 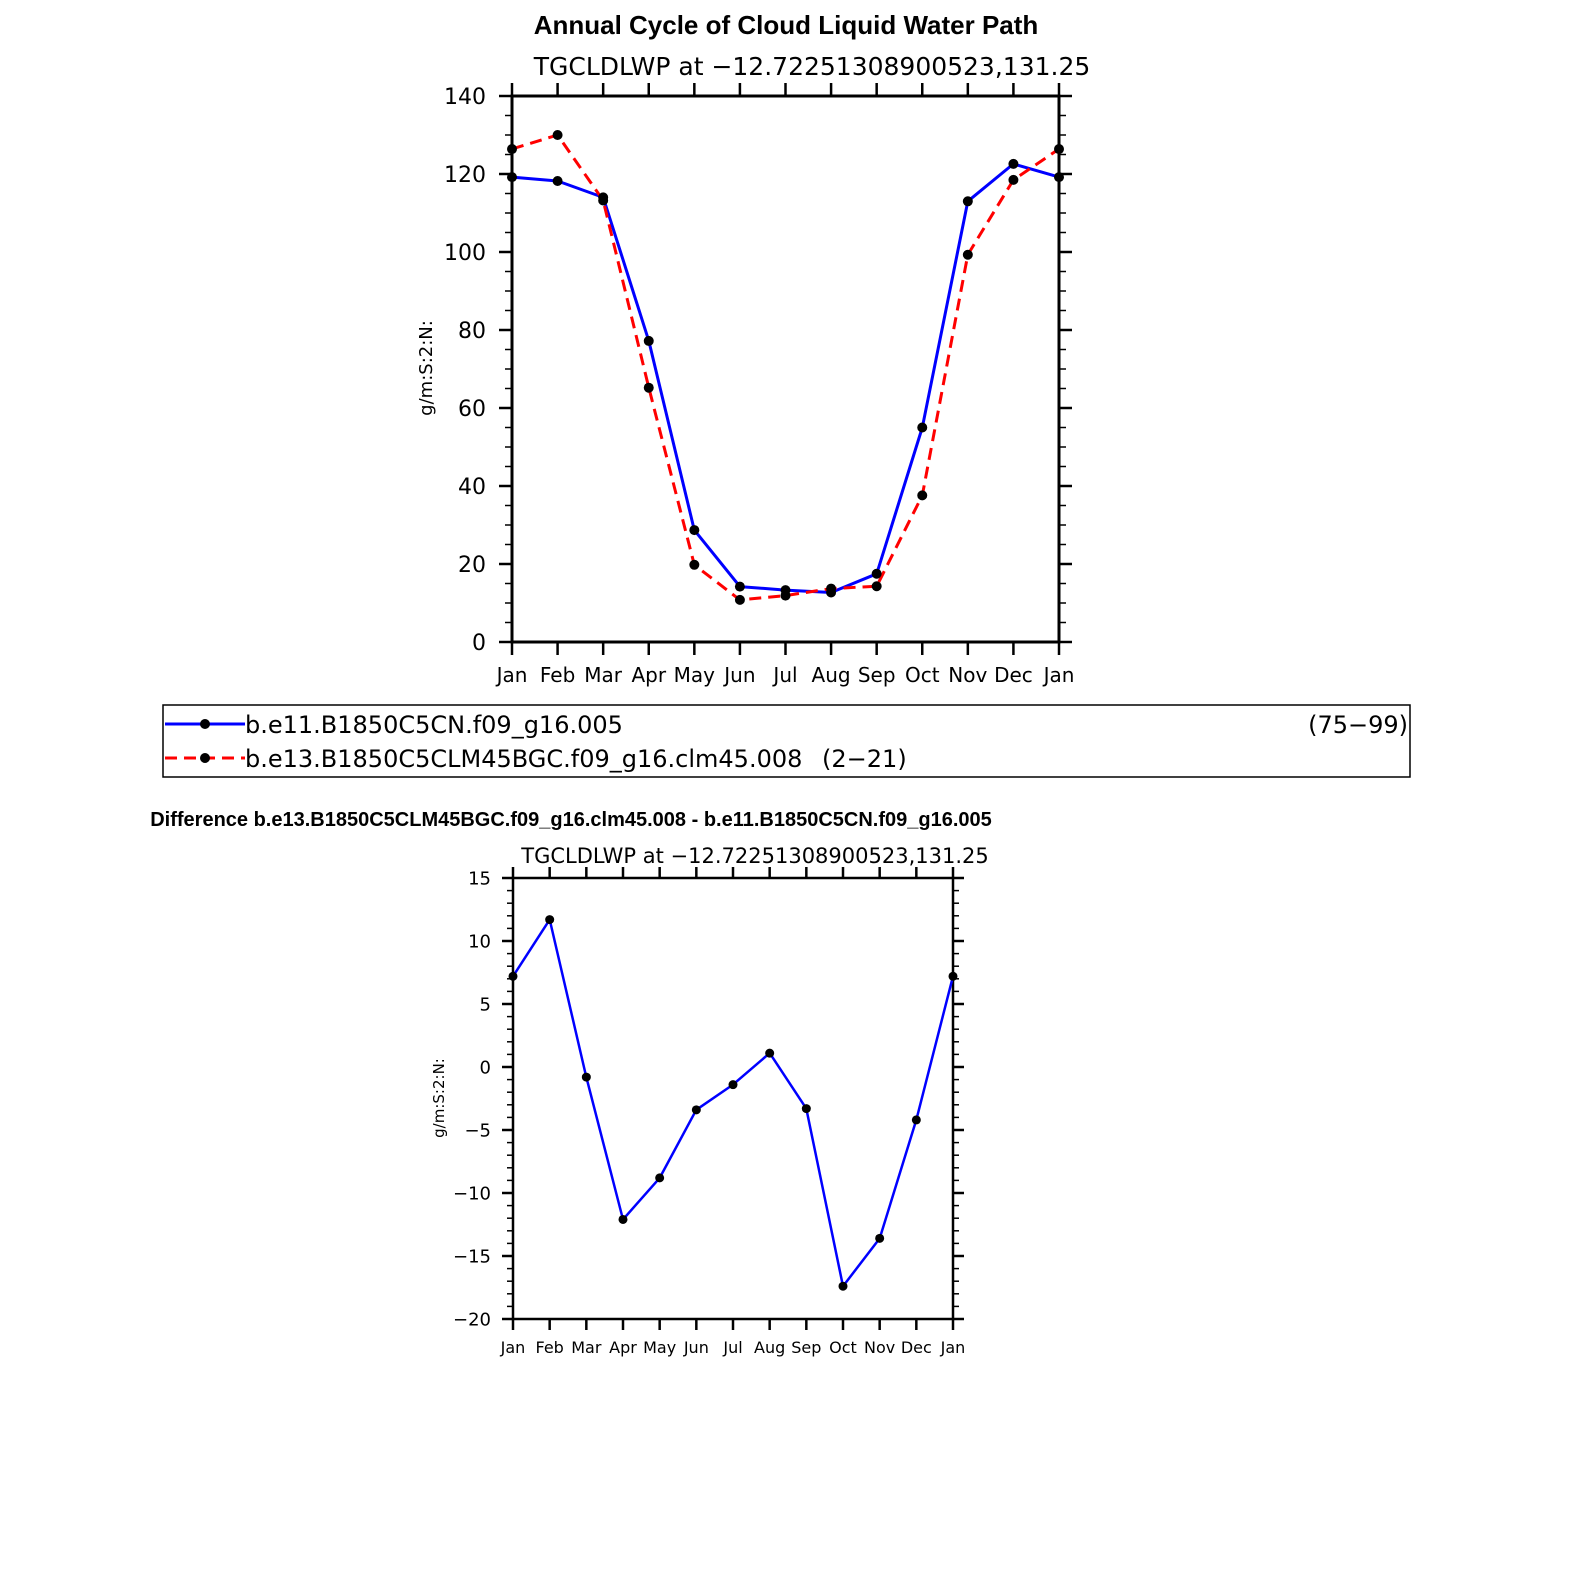 What do you see at coordinates (922, 675) in the screenshot?
I see `top-x-tick-label: Oct` at bounding box center [922, 675].